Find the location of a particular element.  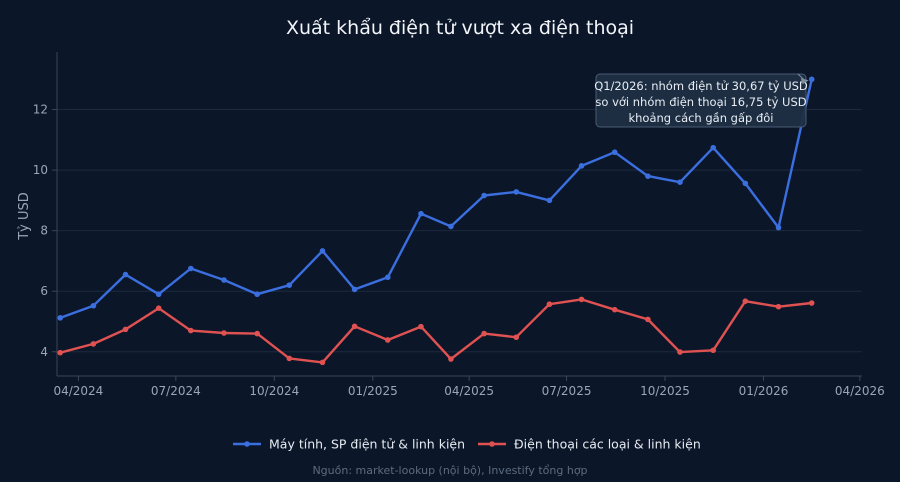

x-tick-label: 01/2026 is located at coordinates (764, 391).